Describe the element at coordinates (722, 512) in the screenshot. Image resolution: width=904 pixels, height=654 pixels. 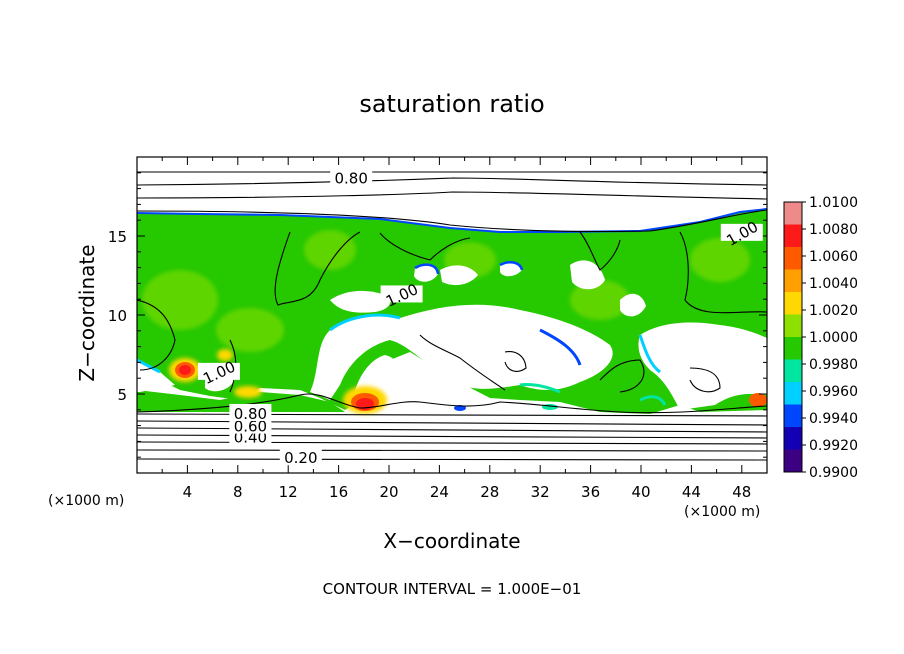
I see `x-unit-right: (×1000 m)` at that location.